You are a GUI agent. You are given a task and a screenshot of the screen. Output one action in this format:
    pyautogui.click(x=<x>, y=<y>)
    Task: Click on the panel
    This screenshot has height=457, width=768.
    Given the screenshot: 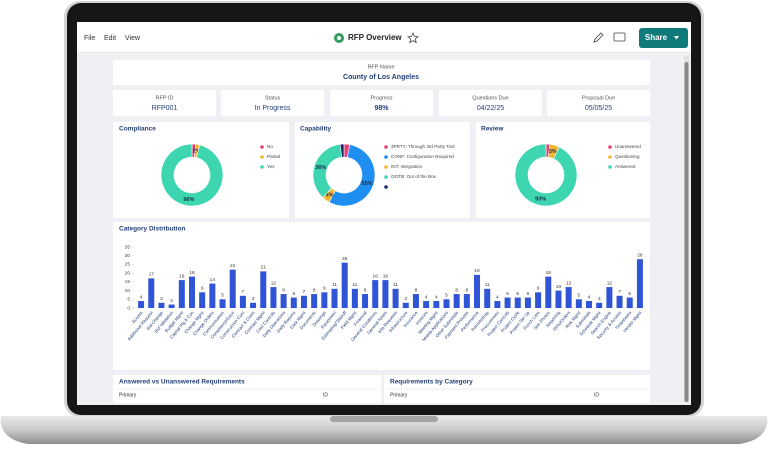 What is the action you would take?
    pyautogui.click(x=563, y=170)
    